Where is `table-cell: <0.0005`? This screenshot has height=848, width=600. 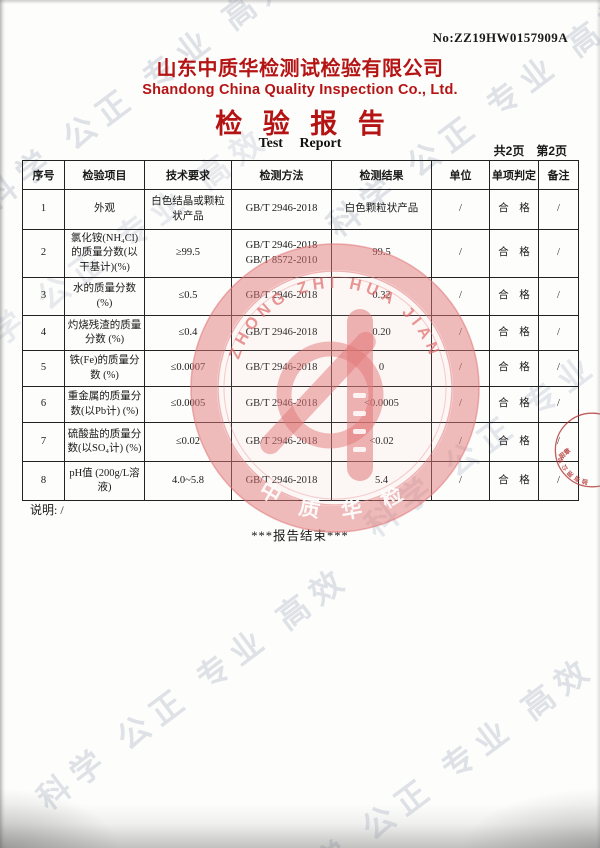 table-cell: <0.0005 is located at coordinates (381, 404).